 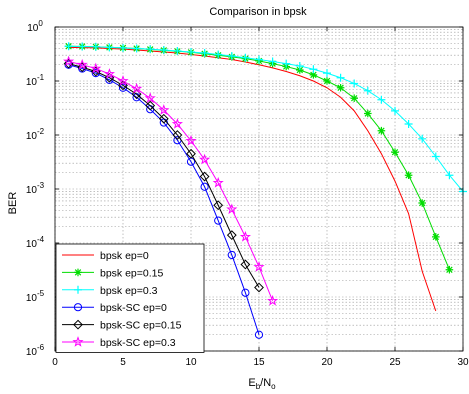 What do you see at coordinates (258, 12) in the screenshot?
I see `chart-title: Comparison in bpsk` at bounding box center [258, 12].